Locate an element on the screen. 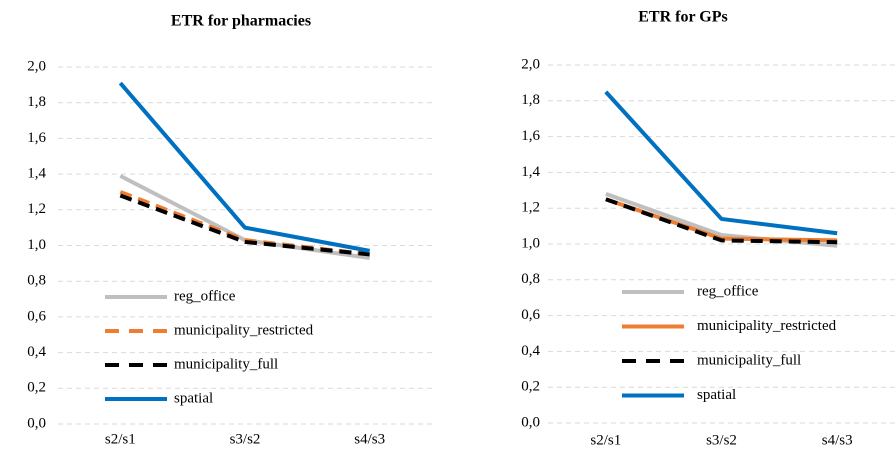 This screenshot has height=458, width=895. chart-title: ETR for pharmacies is located at coordinates (241, 21).